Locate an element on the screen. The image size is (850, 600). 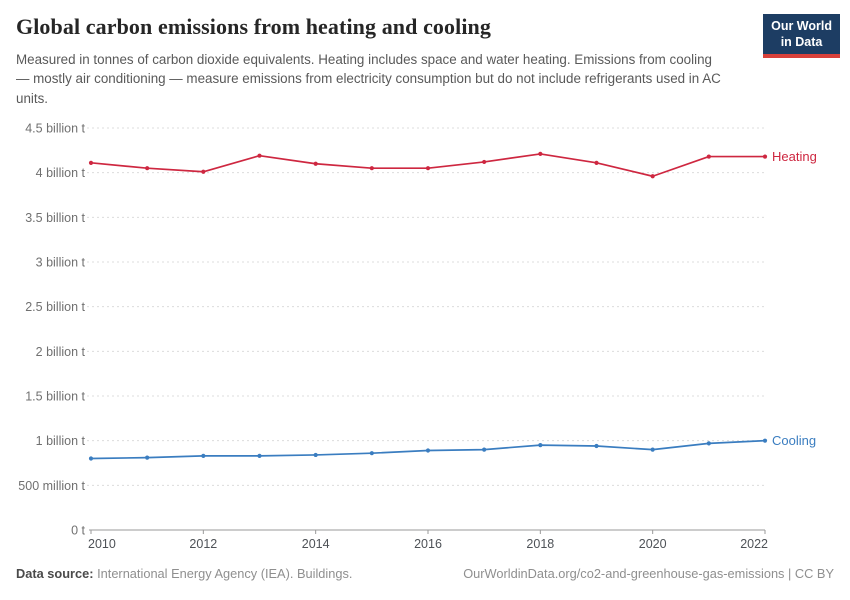
owid-logo-line2: in Data is located at coordinates (801, 41).